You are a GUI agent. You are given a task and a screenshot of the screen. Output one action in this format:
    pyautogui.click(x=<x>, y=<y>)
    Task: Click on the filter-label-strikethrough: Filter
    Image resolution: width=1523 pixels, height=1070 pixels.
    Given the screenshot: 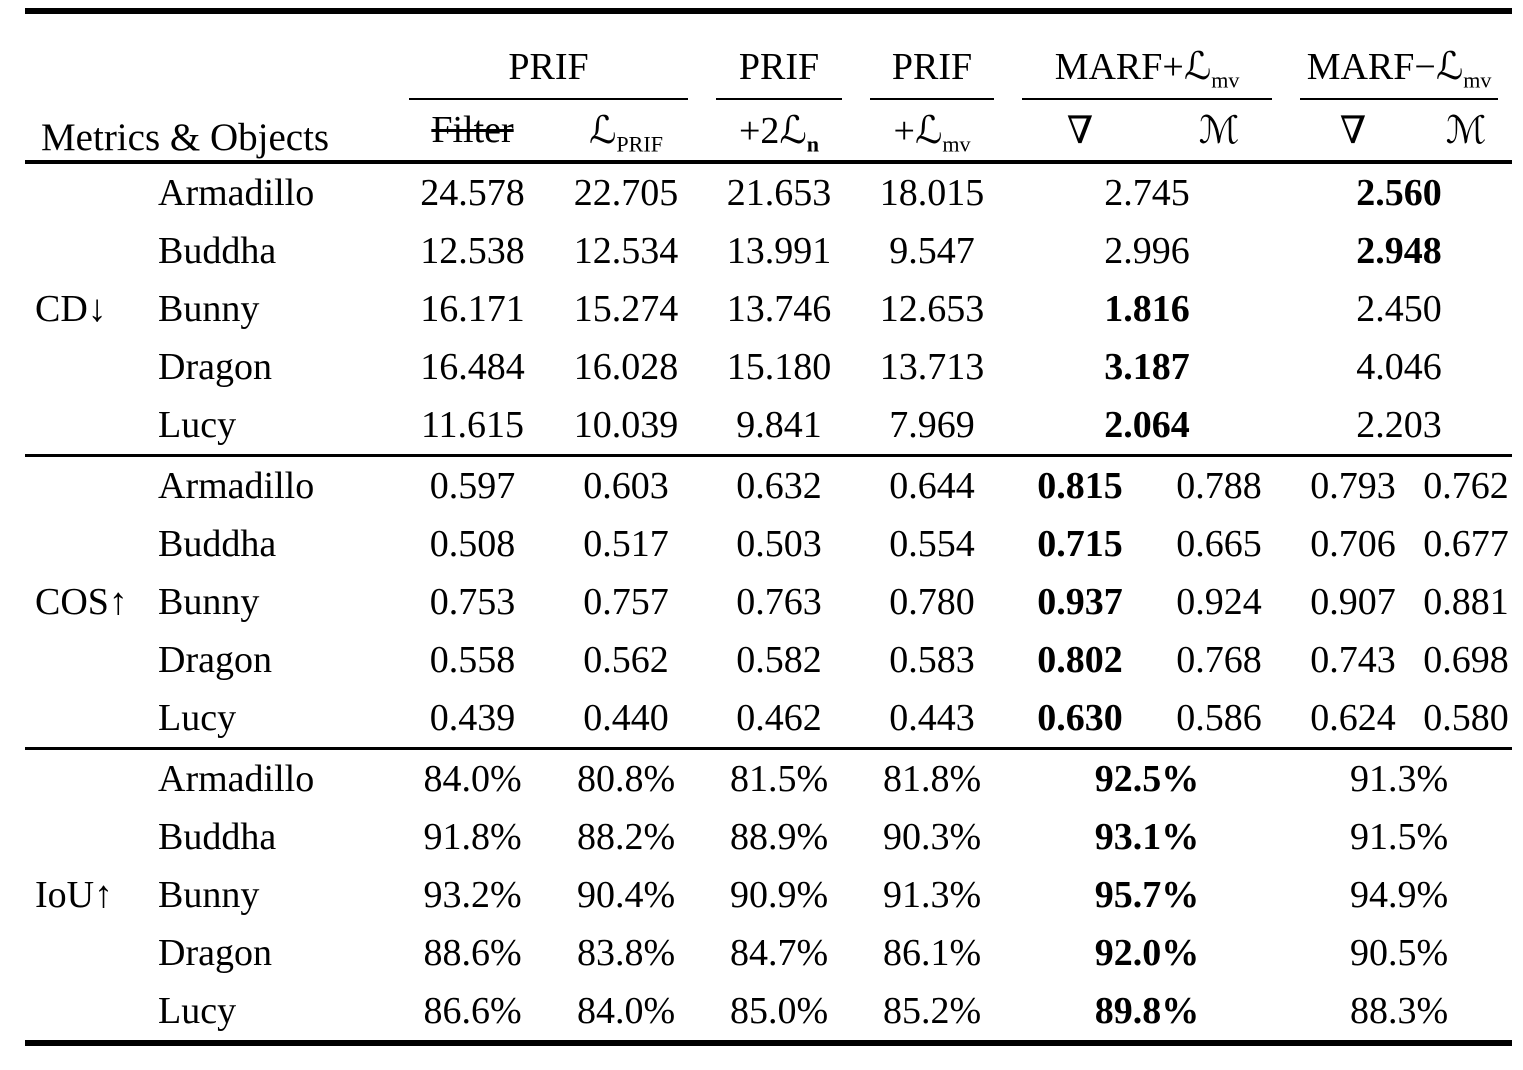 What is the action you would take?
    pyautogui.click(x=472, y=130)
    